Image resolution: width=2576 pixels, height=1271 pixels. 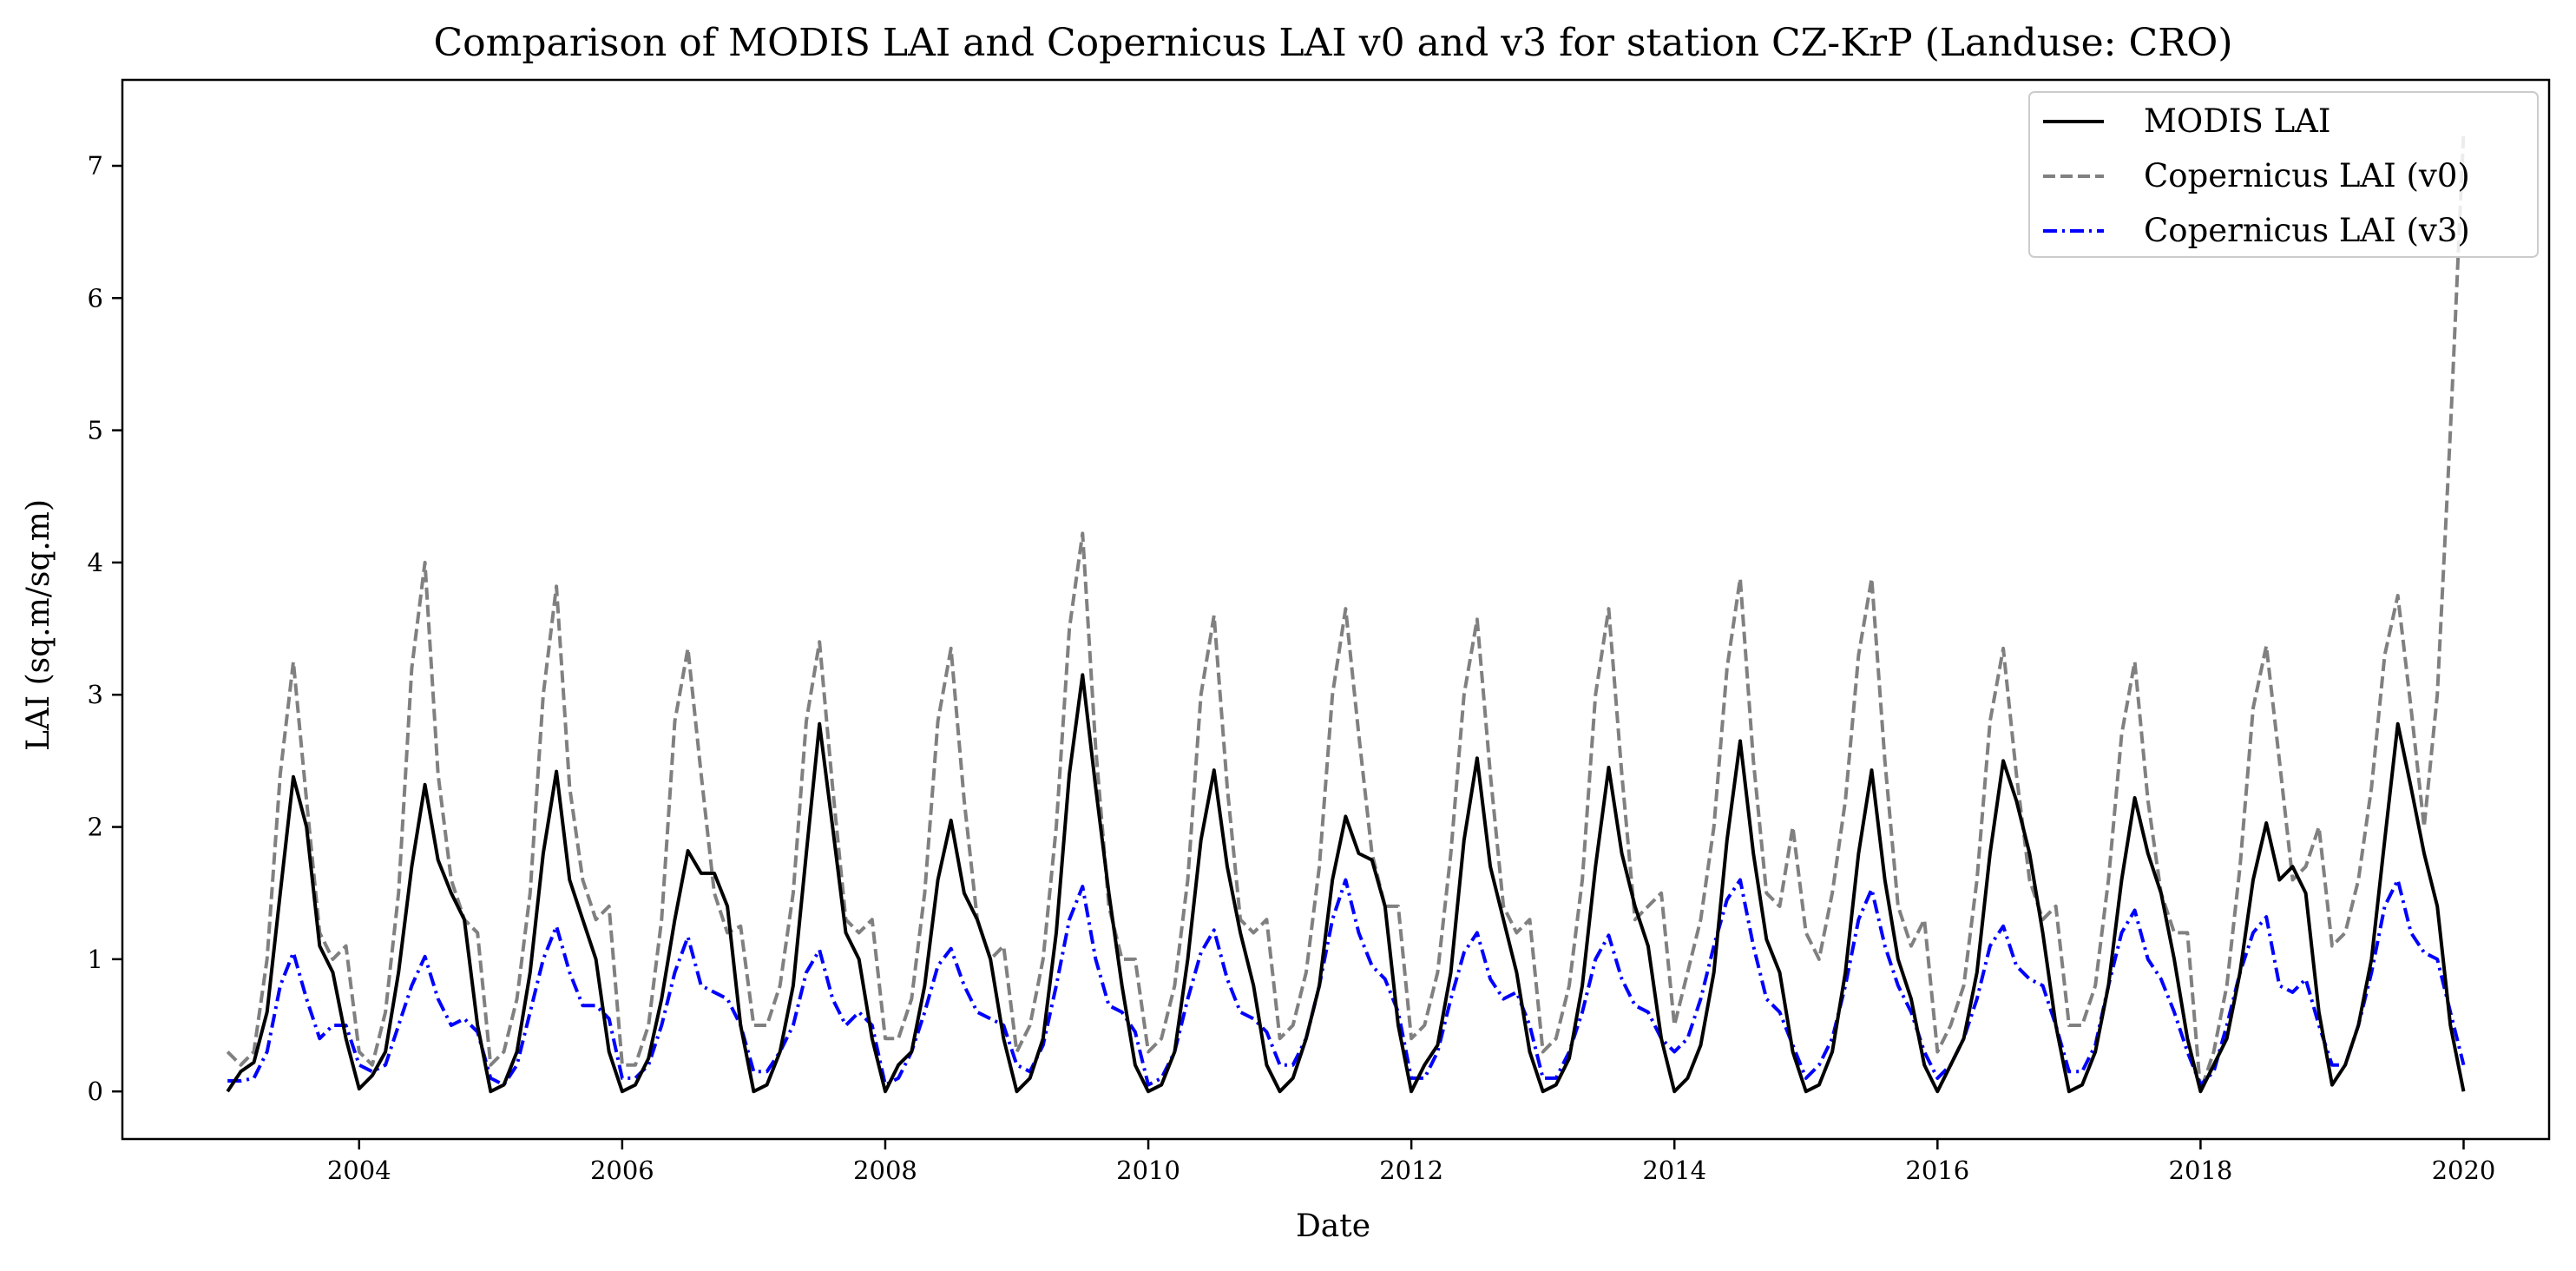 I want to click on y-tick-label: 1, so click(x=95, y=960).